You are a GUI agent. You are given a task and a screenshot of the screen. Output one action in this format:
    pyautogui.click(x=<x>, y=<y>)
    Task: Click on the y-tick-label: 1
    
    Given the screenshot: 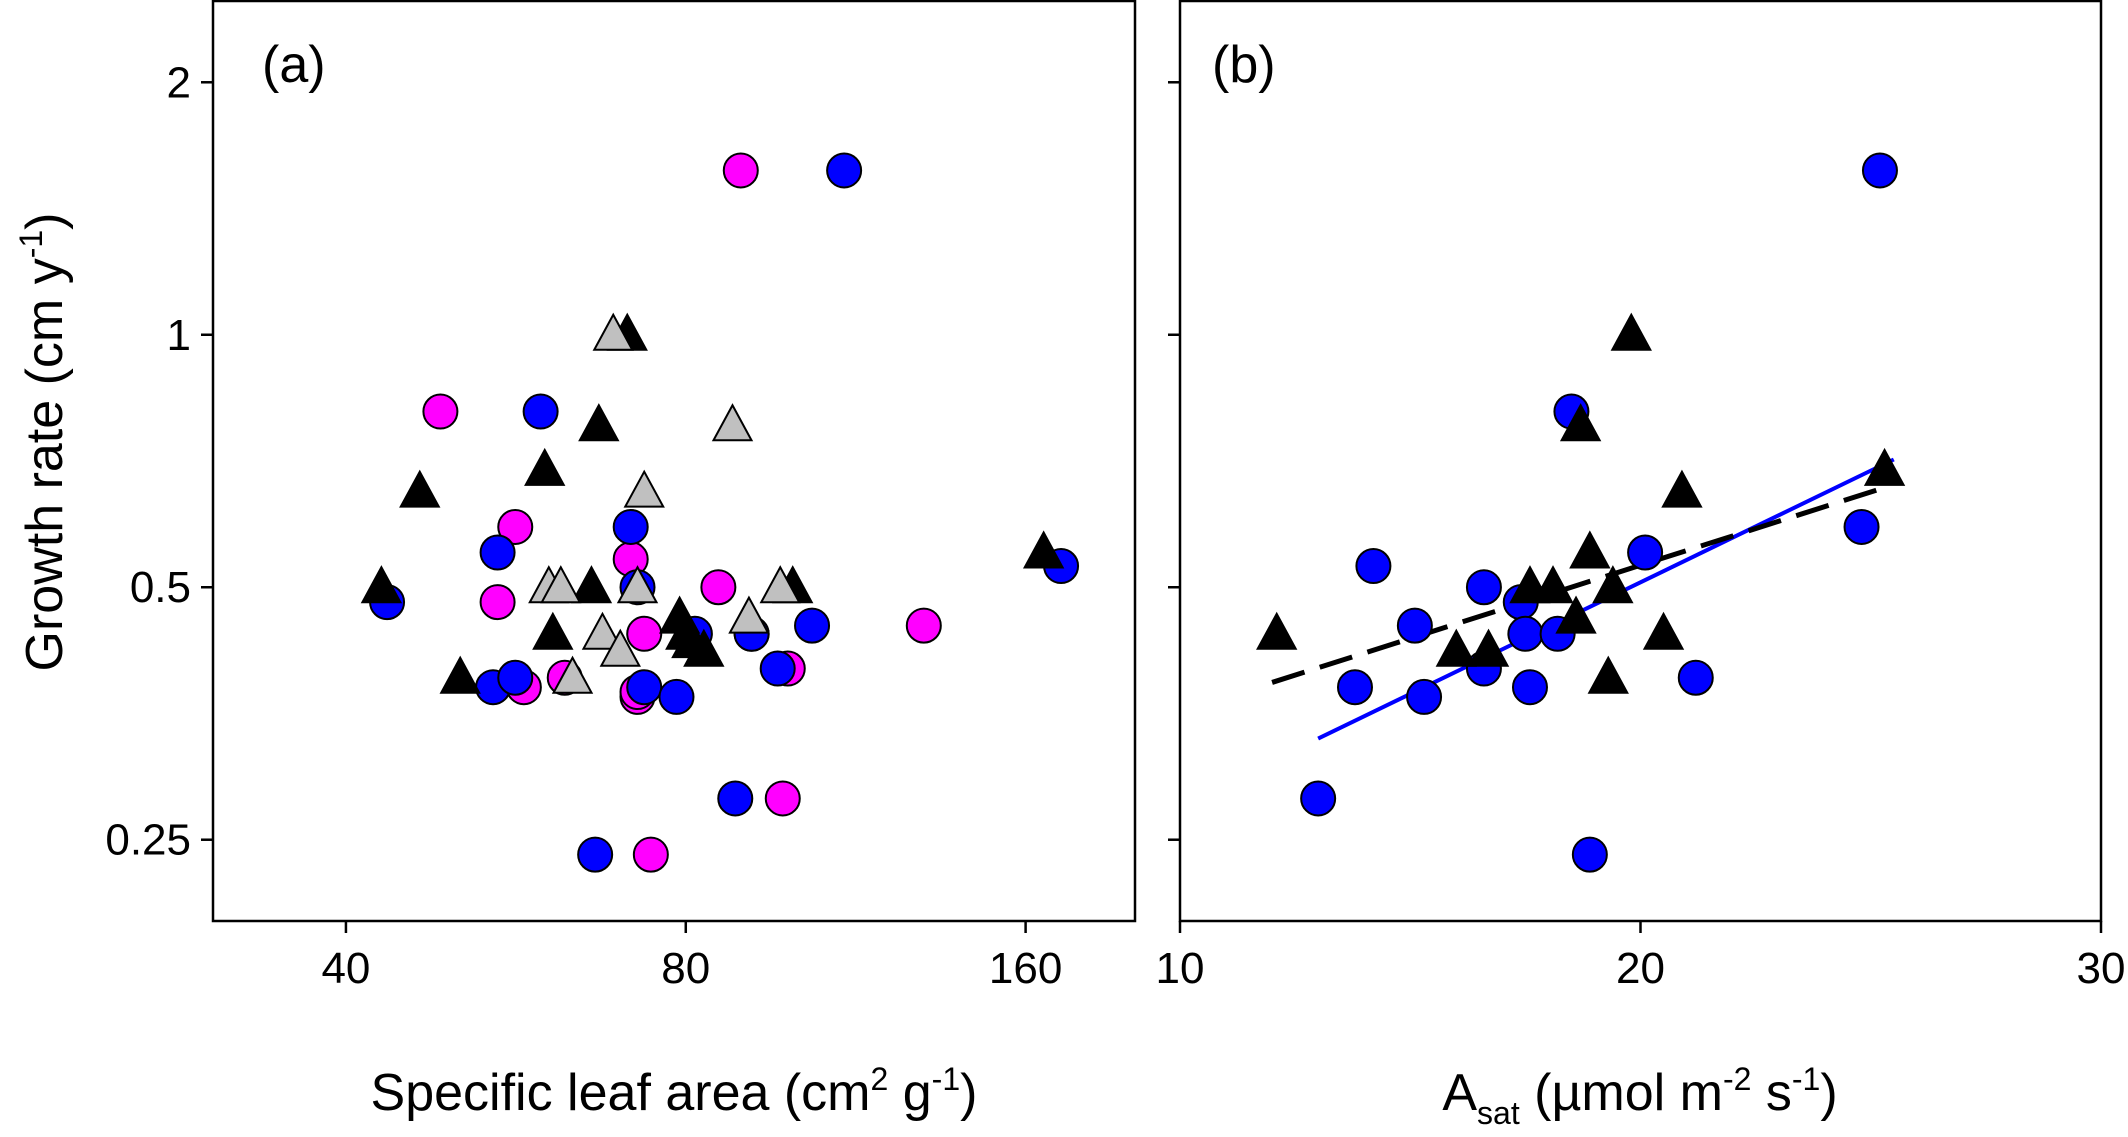 What is the action you would take?
    pyautogui.click(x=179, y=335)
    